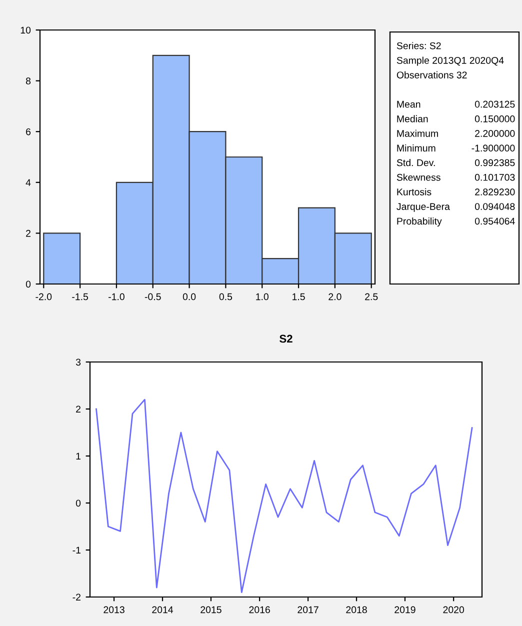 The height and width of the screenshot is (626, 522). Describe the element at coordinates (405, 610) in the screenshot. I see `x-tick-label: 2019` at that location.